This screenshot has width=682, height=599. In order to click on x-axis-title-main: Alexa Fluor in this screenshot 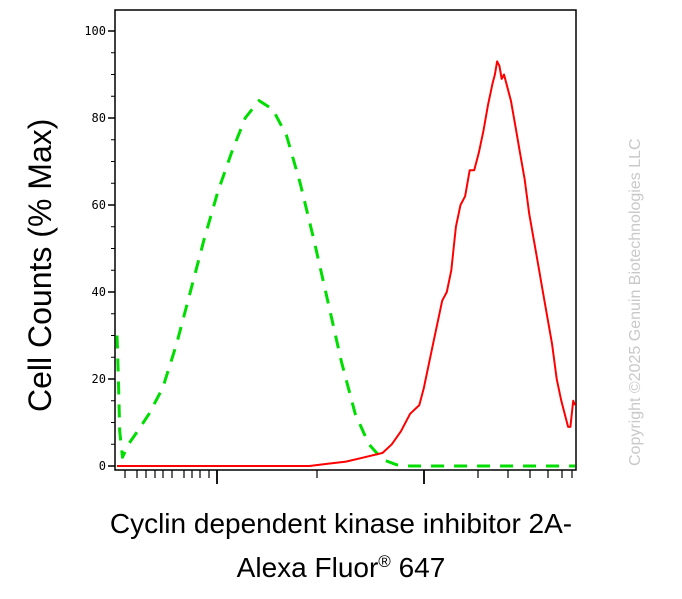, I will do `click(307, 567)`.